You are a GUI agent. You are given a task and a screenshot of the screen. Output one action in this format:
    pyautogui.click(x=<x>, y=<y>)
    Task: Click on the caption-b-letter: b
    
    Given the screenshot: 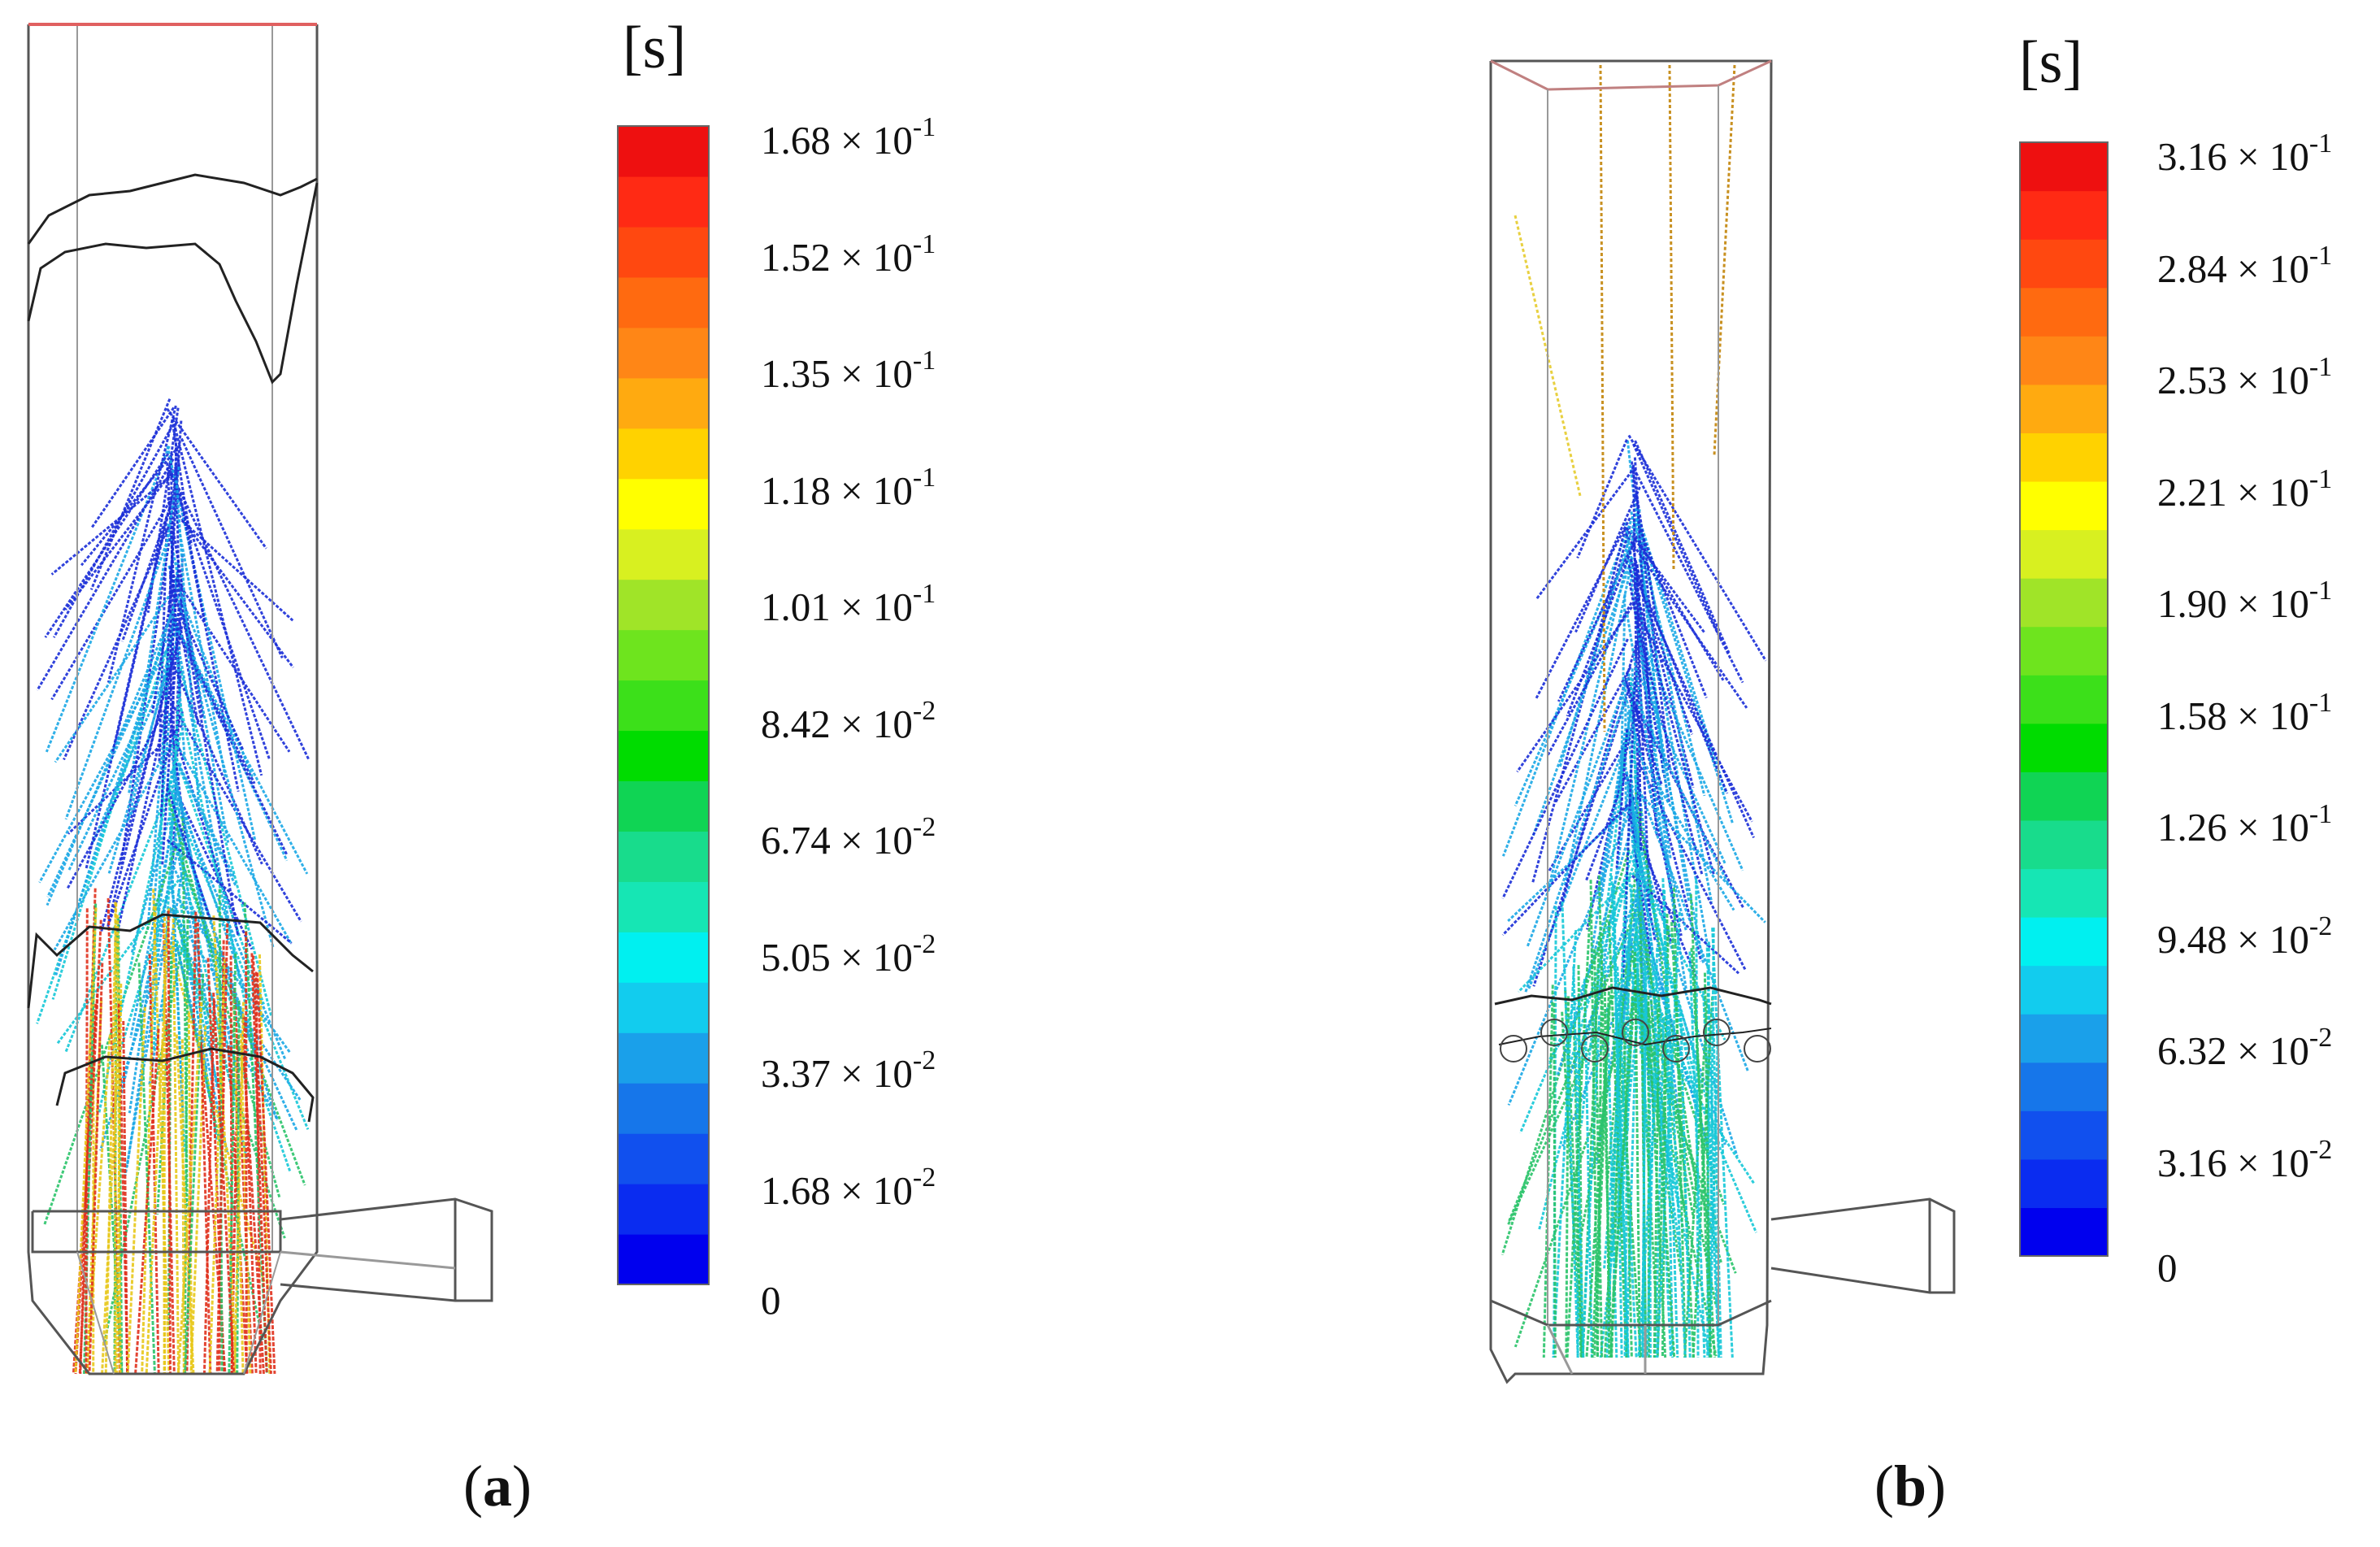 What is the action you would take?
    pyautogui.click(x=1910, y=1486)
    